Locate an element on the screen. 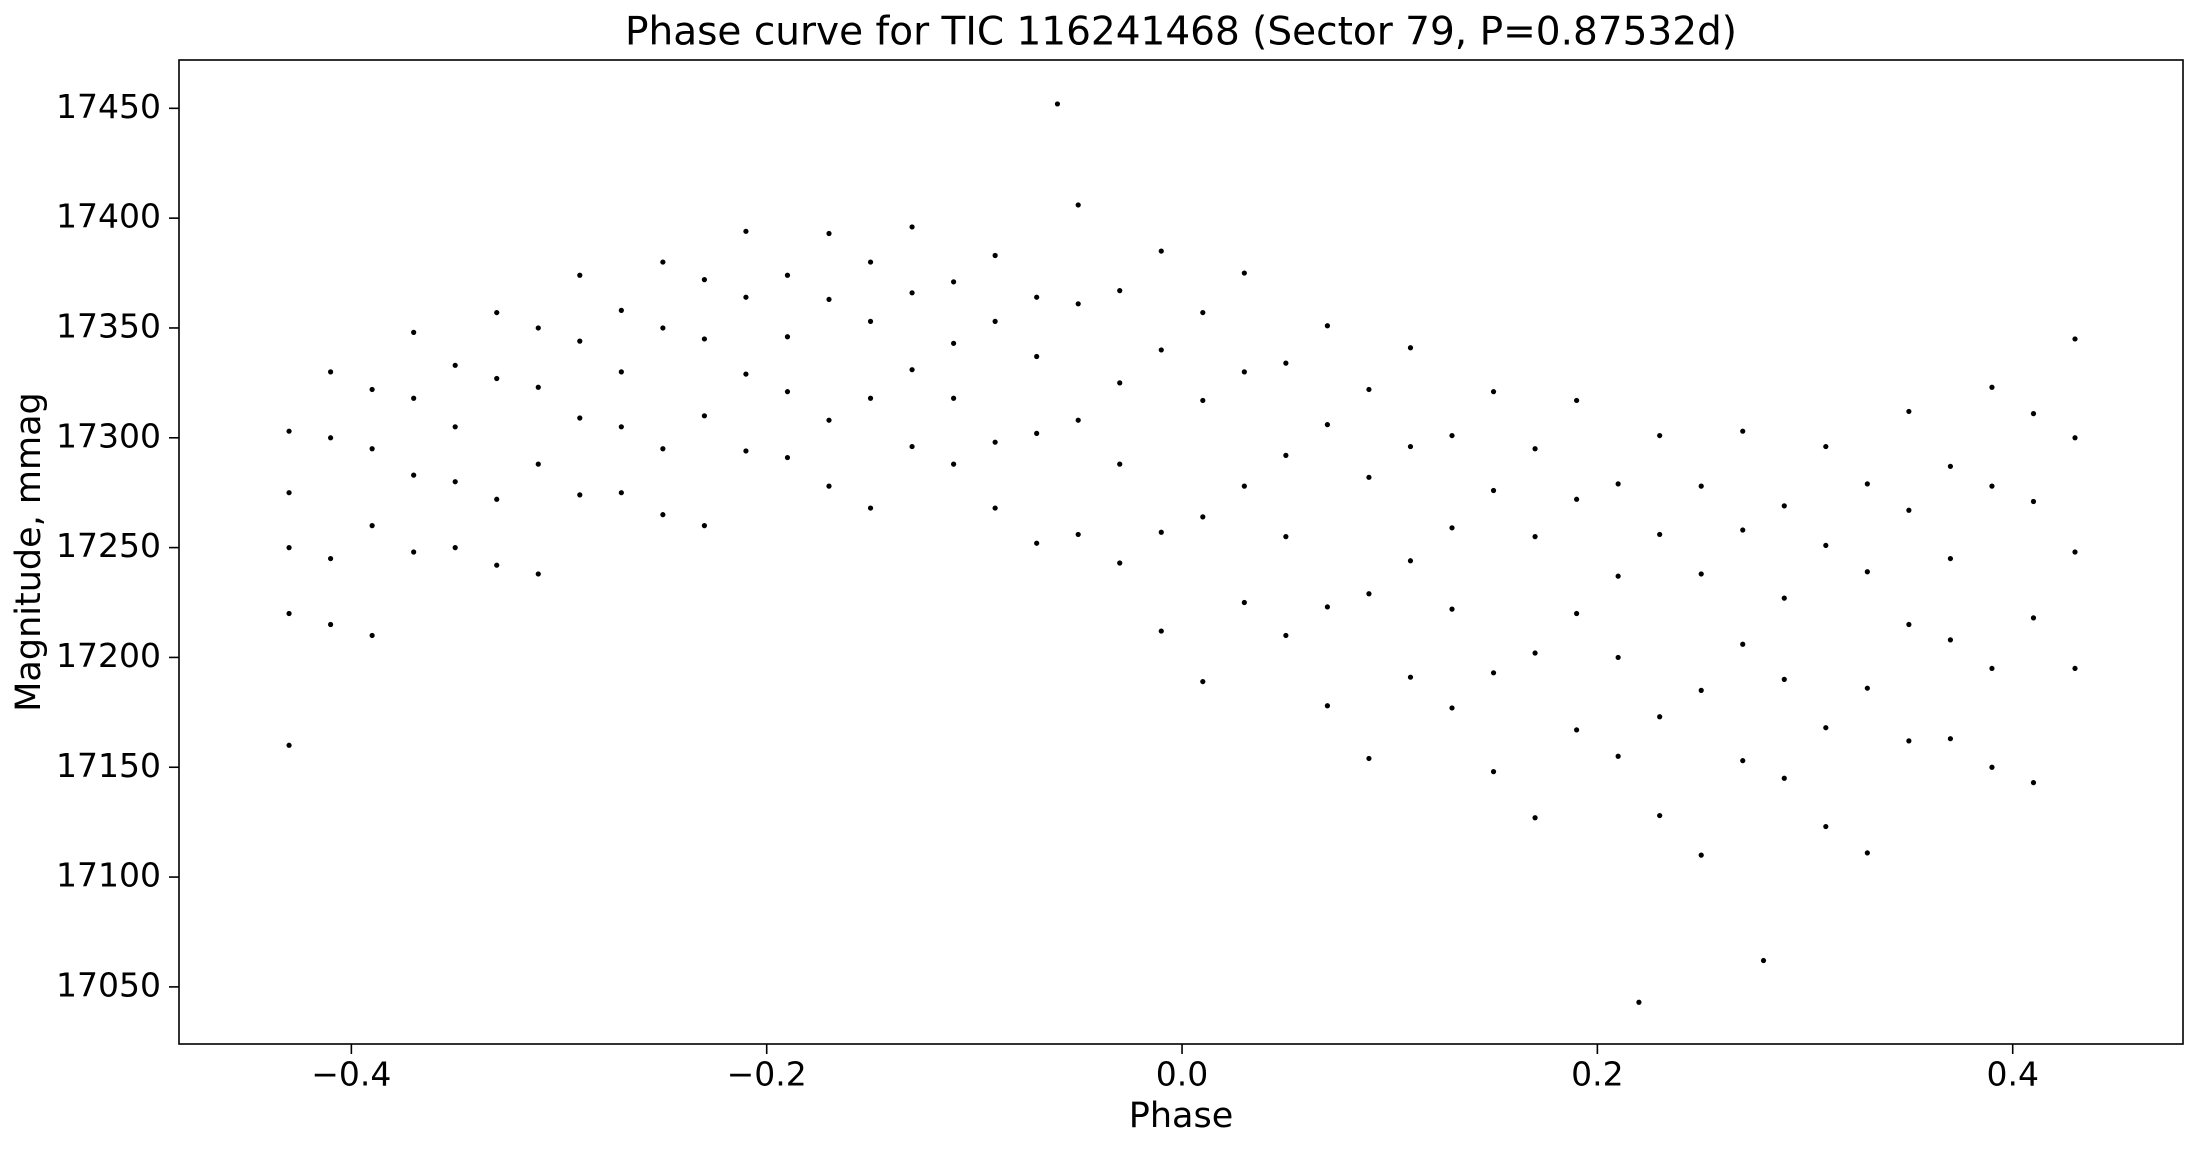 This screenshot has width=2198, height=1152. x-tick-label: 0.2 is located at coordinates (1597, 1074).